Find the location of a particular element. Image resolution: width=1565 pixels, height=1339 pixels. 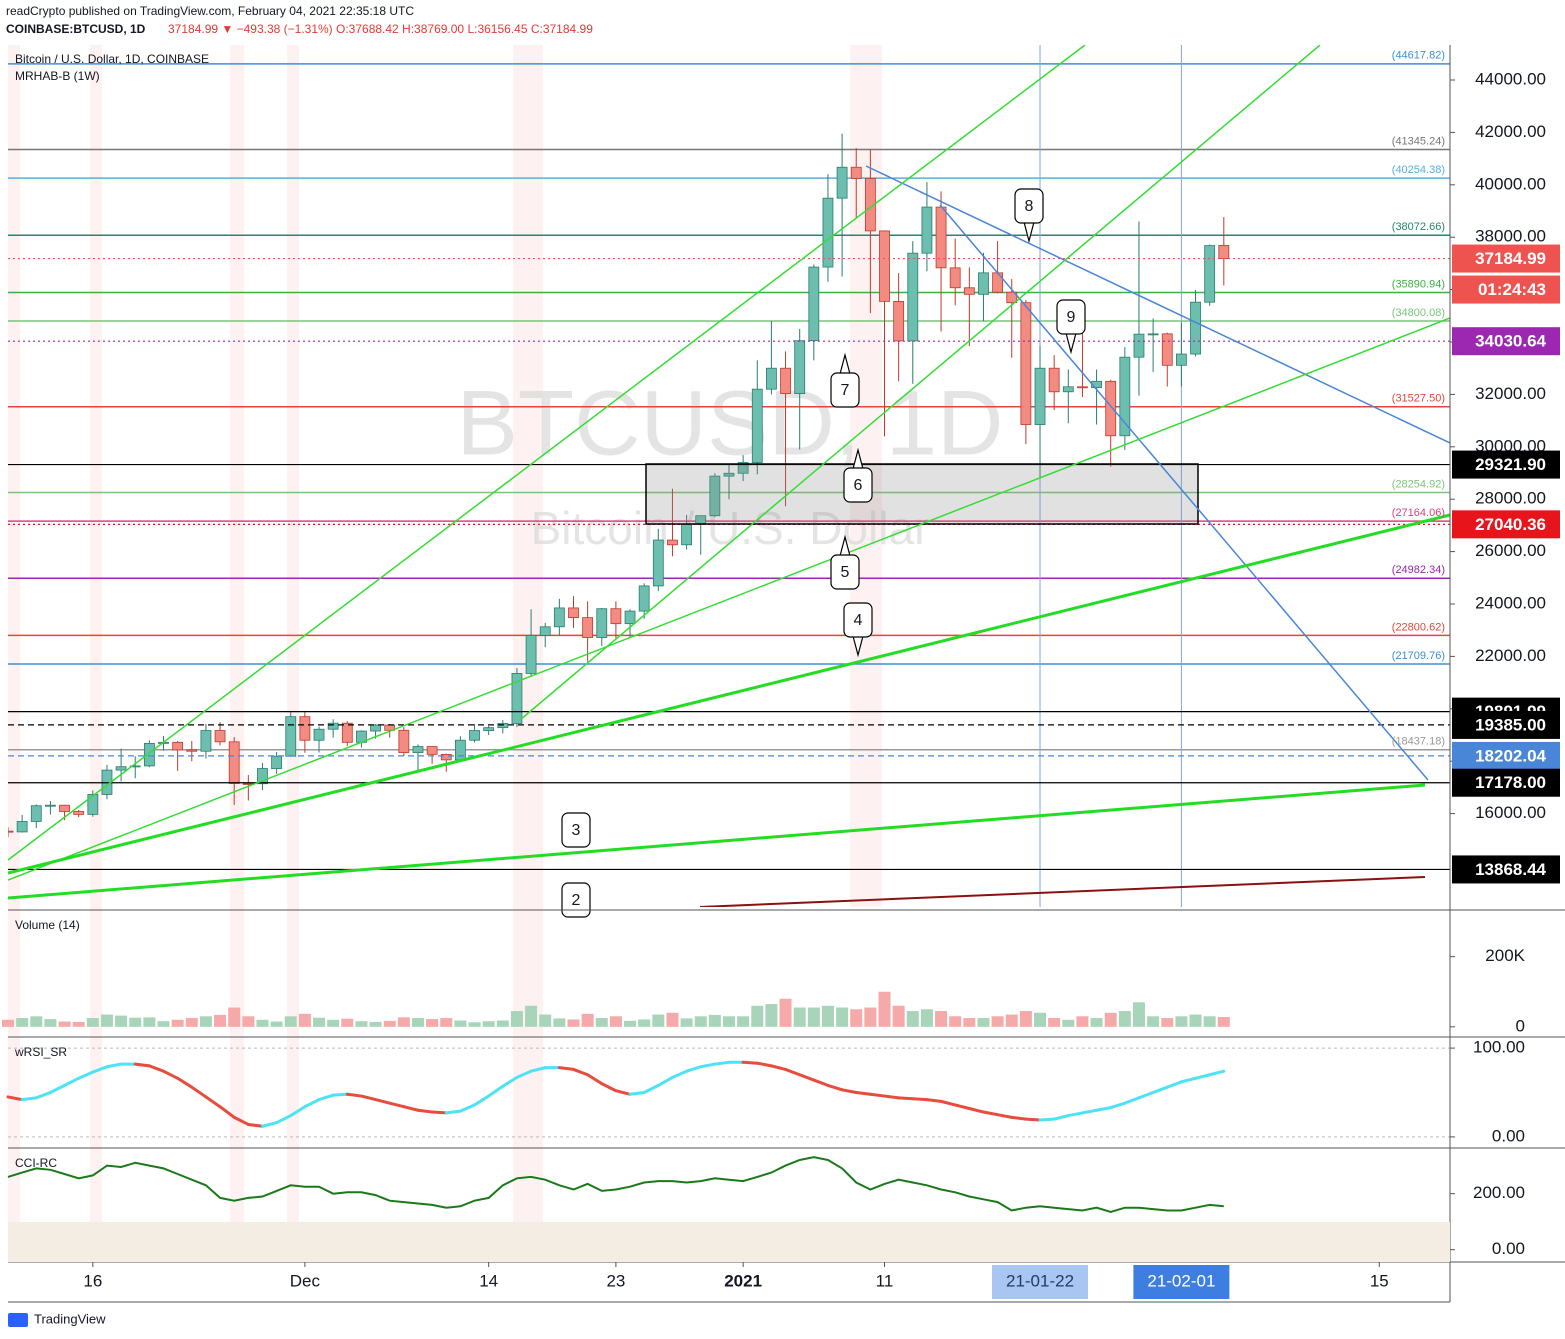

date-marker-label: 21-02-01 is located at coordinates (1181, 1280).